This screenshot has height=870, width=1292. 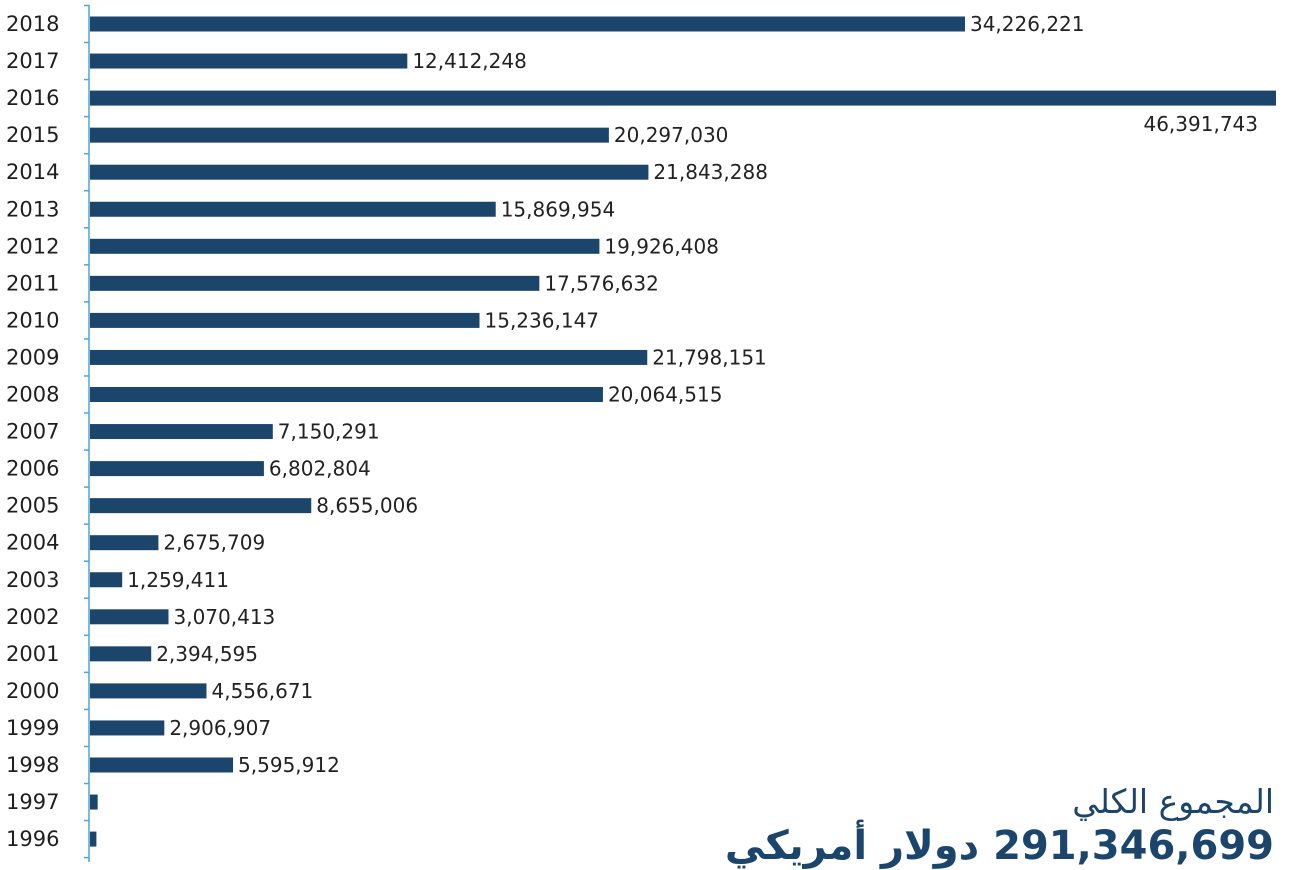 What do you see at coordinates (369, 172) in the screenshot?
I see `bar-2014` at bounding box center [369, 172].